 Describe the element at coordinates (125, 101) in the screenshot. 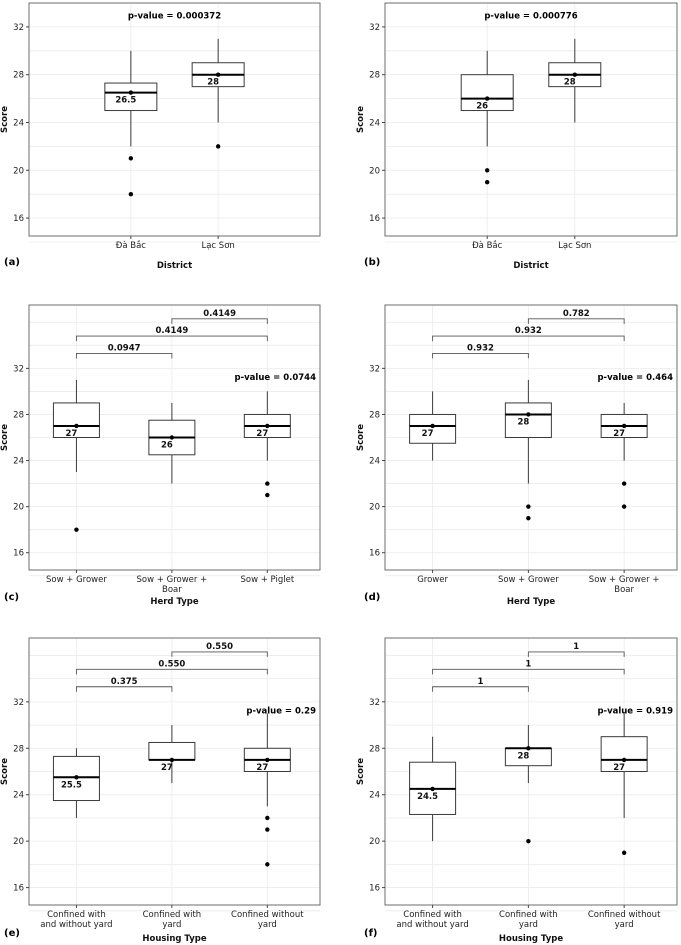

I see `median-label: 26.5` at that location.